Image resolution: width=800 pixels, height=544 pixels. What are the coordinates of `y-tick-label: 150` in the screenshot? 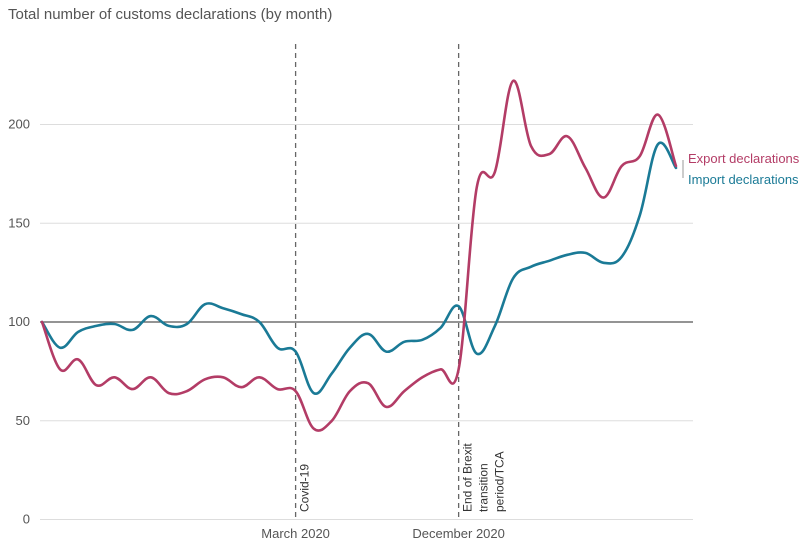 It's located at (19, 222).